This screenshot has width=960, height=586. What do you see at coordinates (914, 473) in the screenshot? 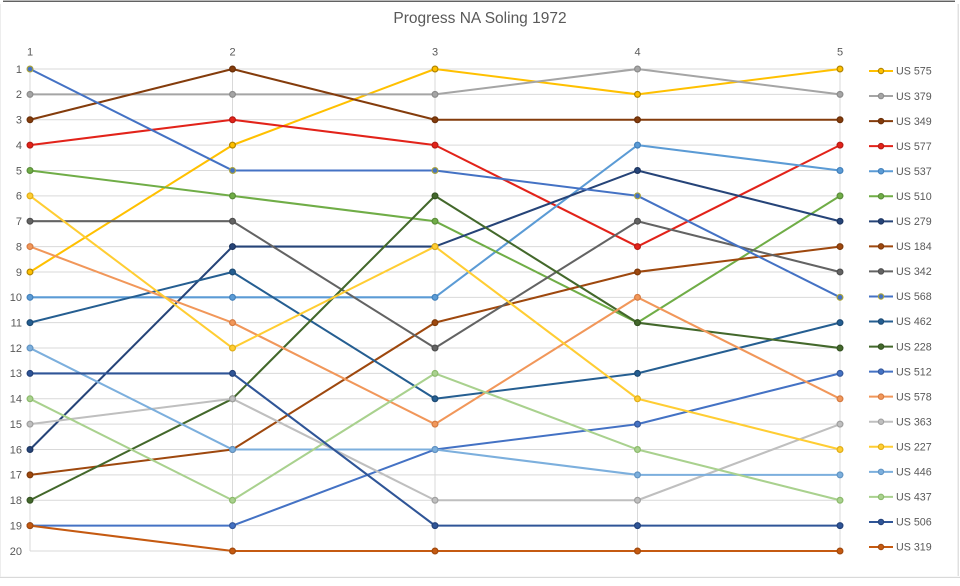
I see `svg-text: US 446` at bounding box center [914, 473].